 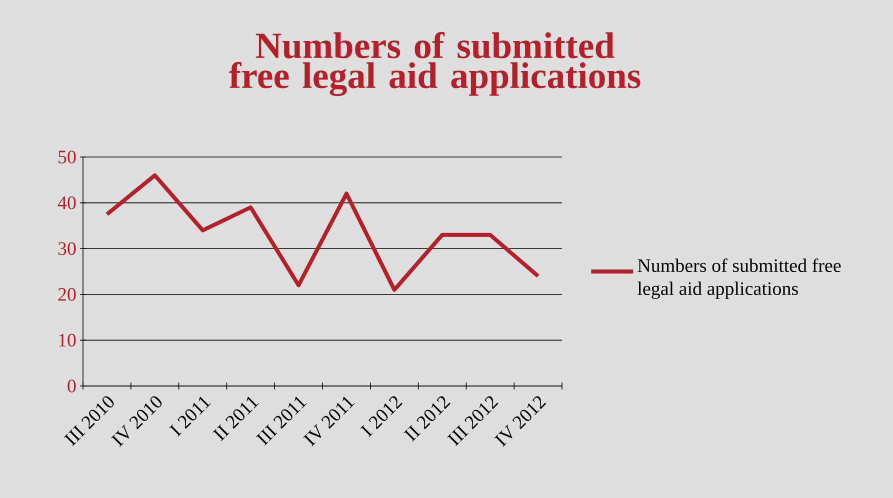 I want to click on y-tick-label: 10, so click(x=67, y=340).